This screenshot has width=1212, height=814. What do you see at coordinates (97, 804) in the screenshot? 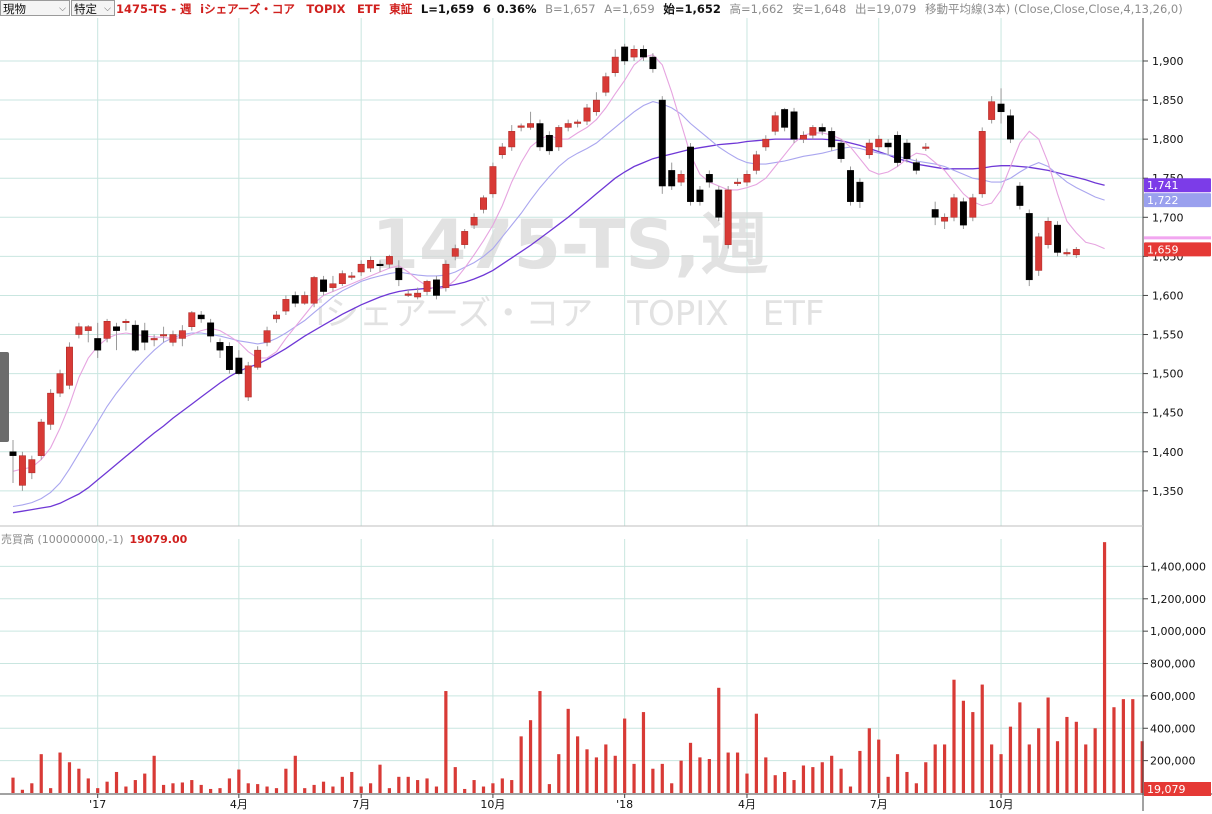
I see `x-tick-label: '17` at bounding box center [97, 804].